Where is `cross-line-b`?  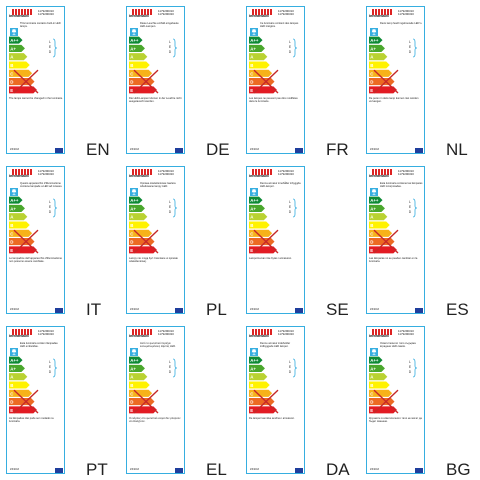 cross-line-b is located at coordinates (26, 401).